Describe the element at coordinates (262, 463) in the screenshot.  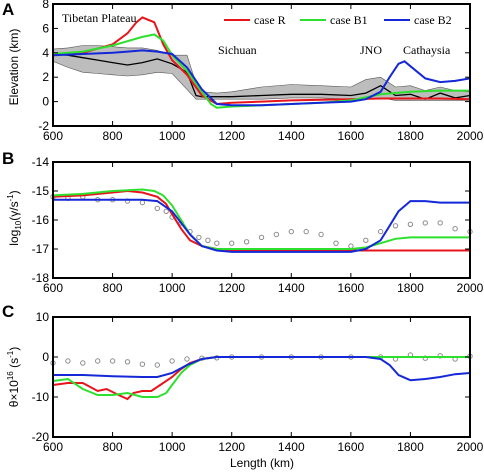
I see `x-axis-label: Length (km)` at that location.